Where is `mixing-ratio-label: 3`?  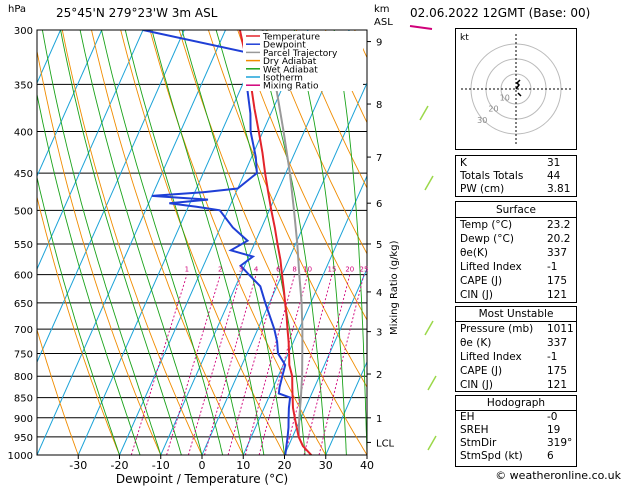 mixing-ratio-label: 3 is located at coordinates (241, 270).